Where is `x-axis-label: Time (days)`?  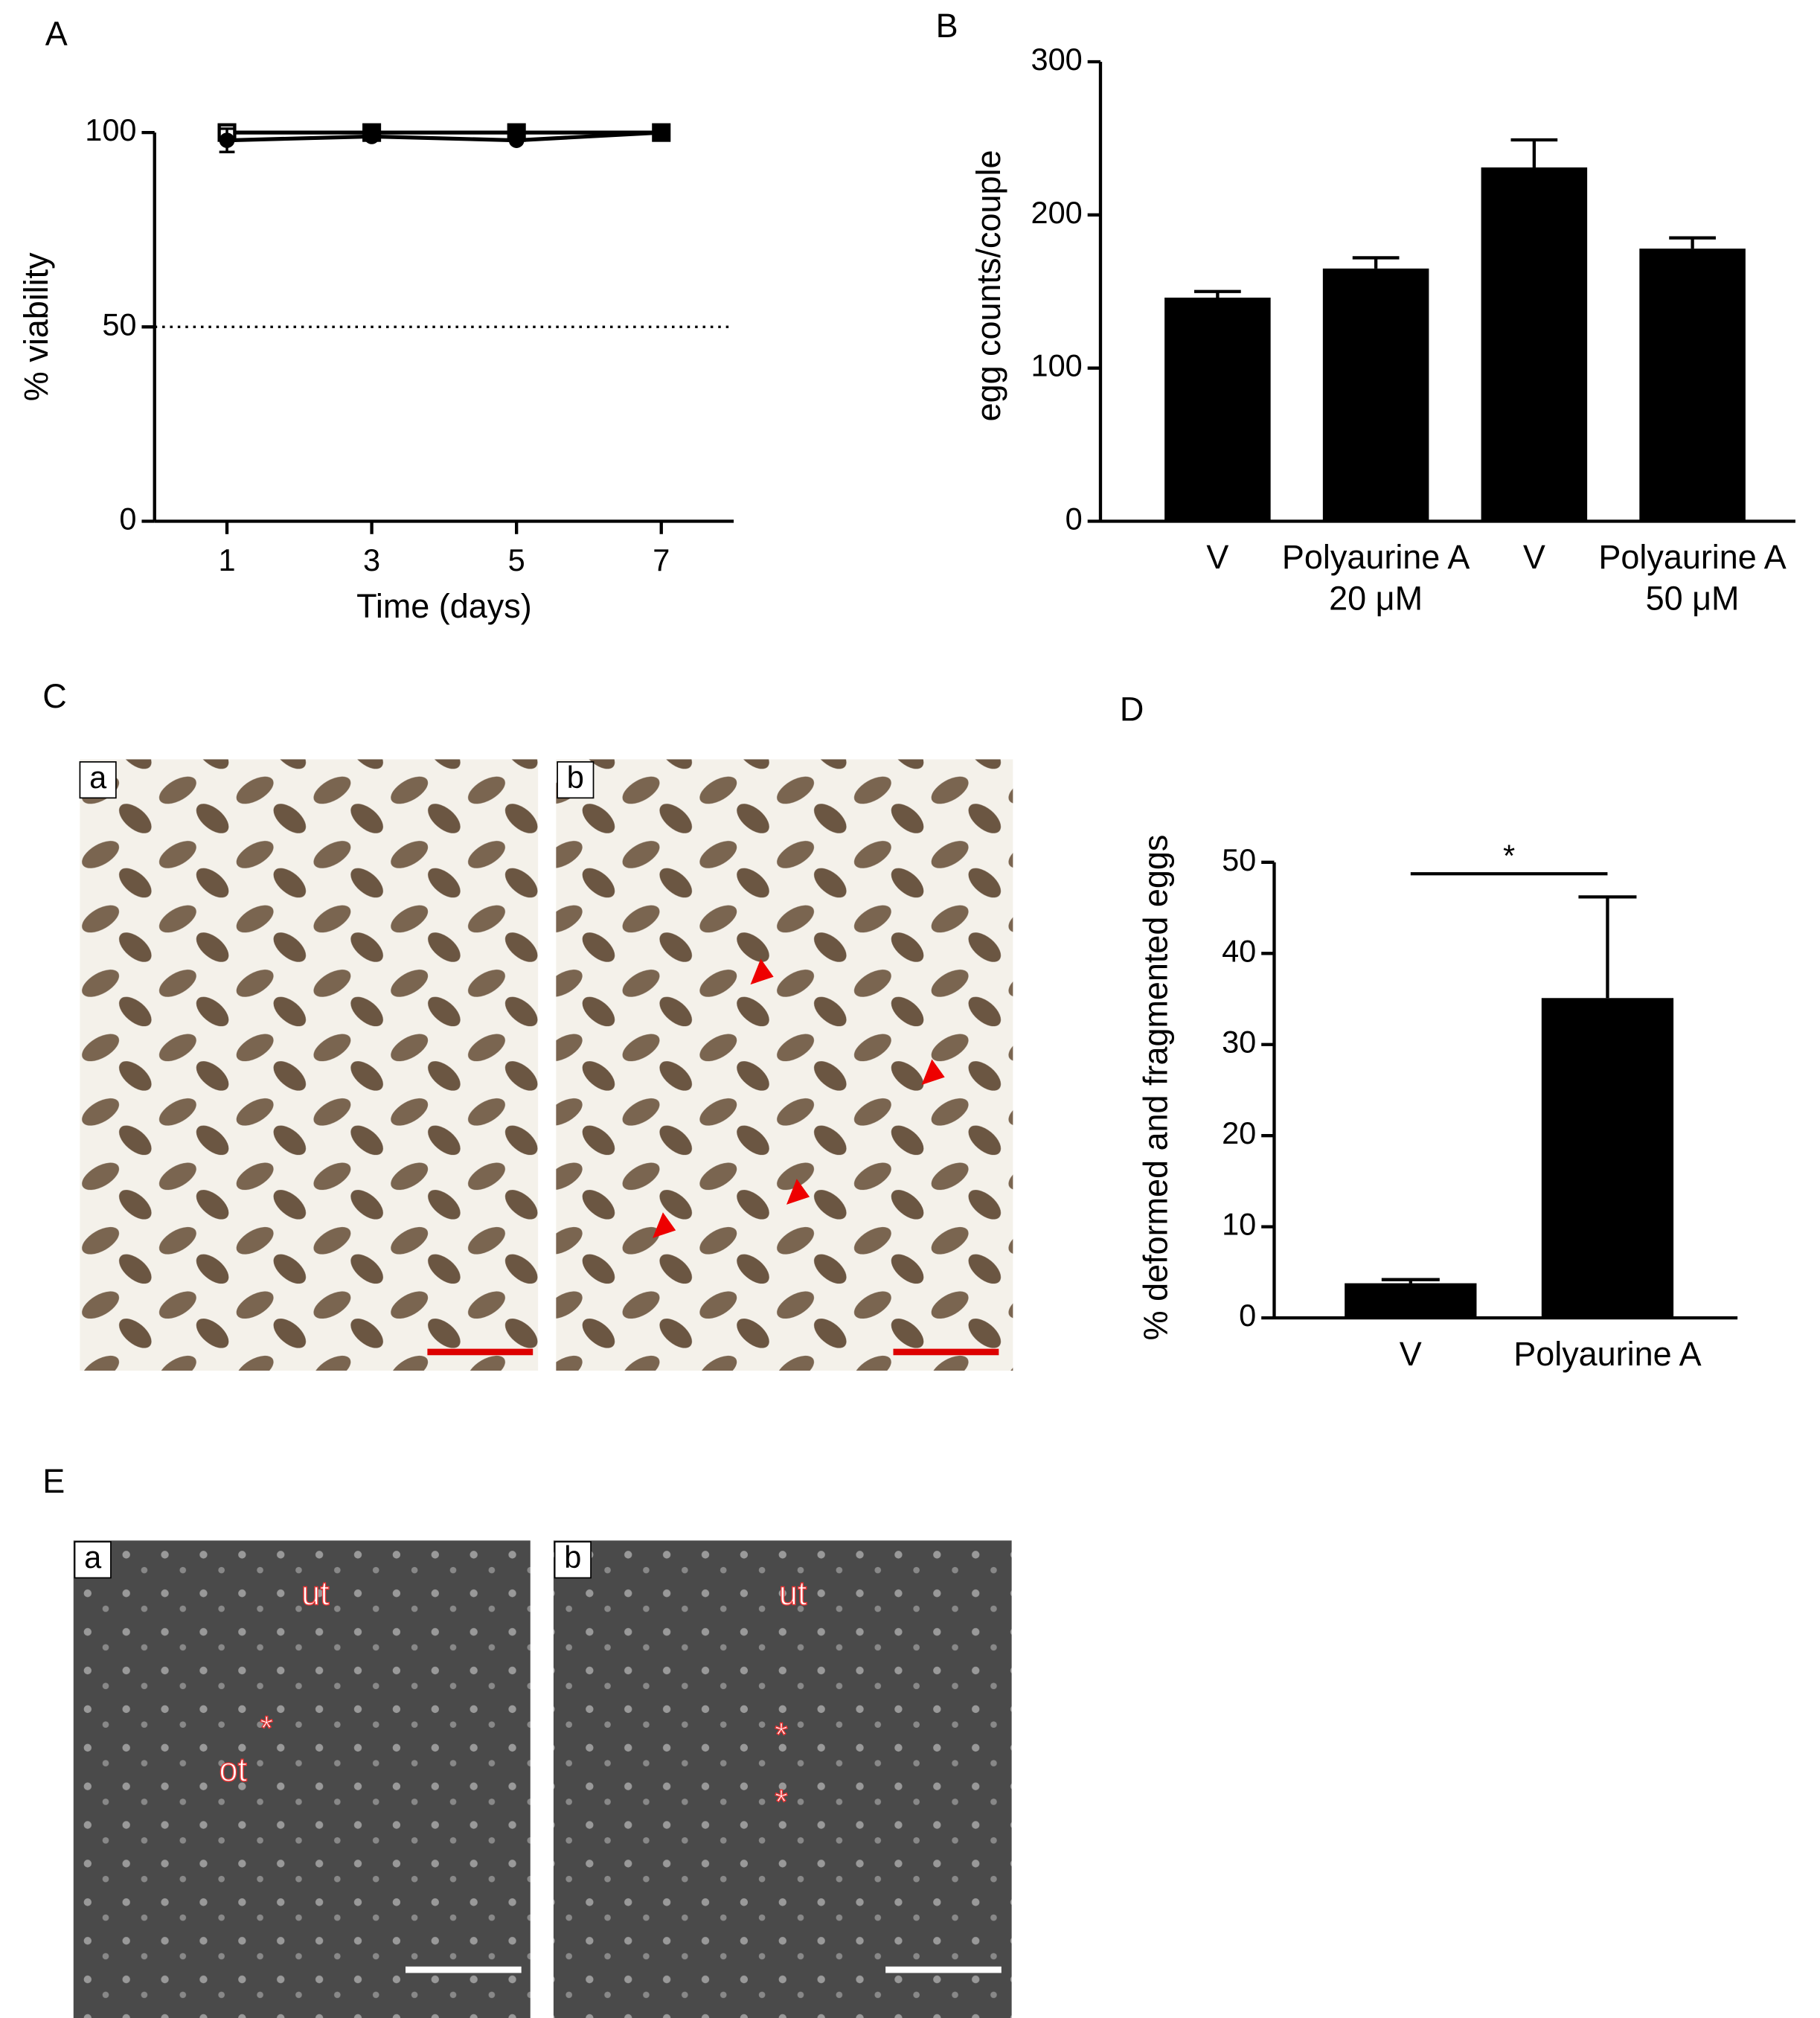
x-axis-label: Time (days) is located at coordinates (444, 606).